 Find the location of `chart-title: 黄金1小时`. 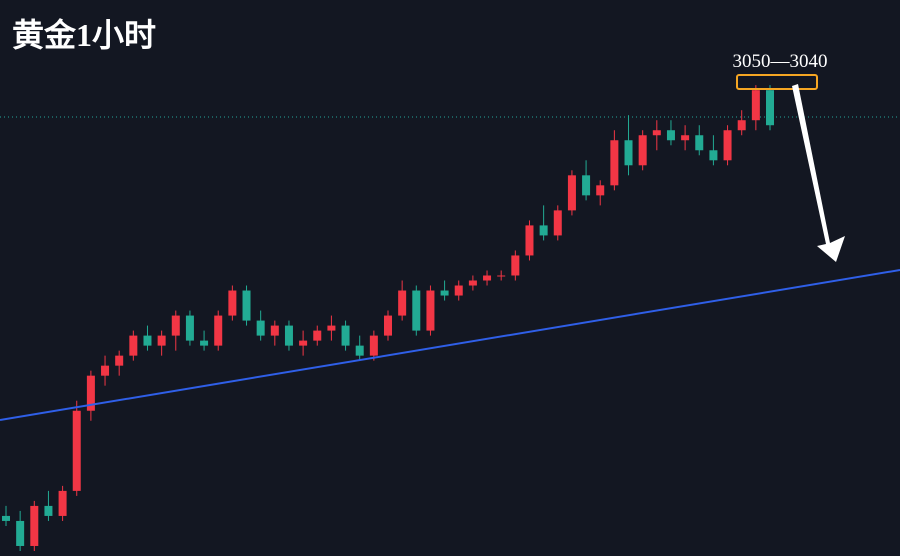

chart-title: 黄金1小时 is located at coordinates (84, 35).